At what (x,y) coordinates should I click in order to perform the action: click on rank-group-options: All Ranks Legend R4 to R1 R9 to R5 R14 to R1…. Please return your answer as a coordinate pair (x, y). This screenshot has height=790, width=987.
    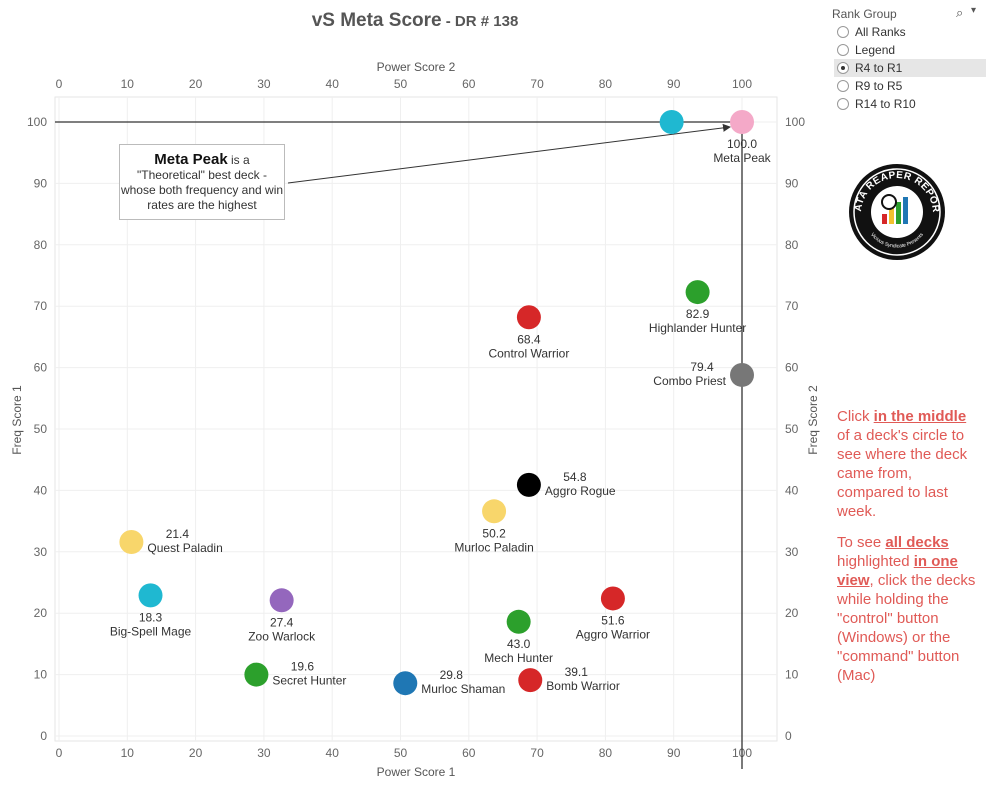
    Looking at the image, I should click on (909, 68).